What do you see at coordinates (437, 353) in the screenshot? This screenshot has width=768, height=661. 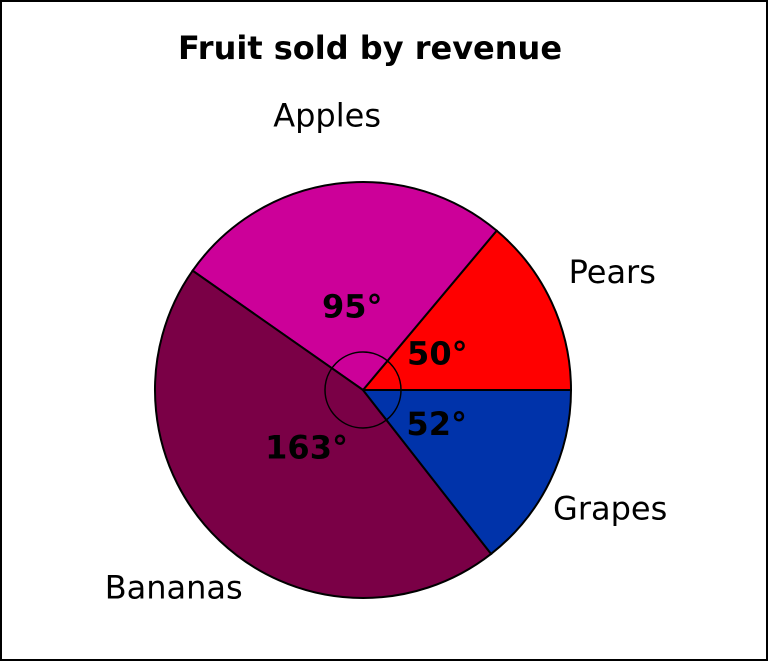 I see `slice-value-label: 50°` at bounding box center [437, 353].